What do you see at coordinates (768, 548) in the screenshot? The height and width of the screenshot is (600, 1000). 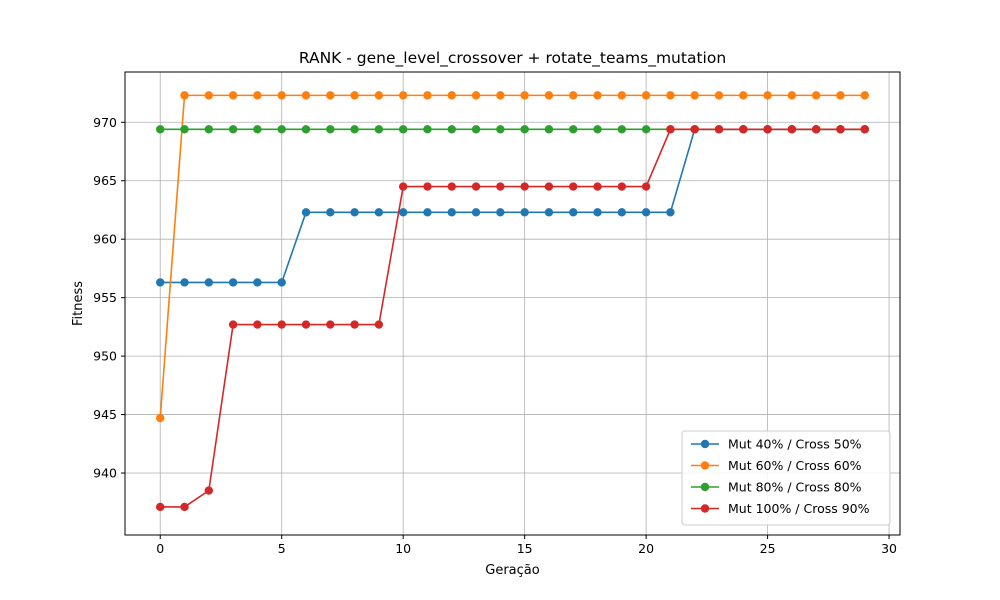 I see `x-tick-label: 25` at bounding box center [768, 548].